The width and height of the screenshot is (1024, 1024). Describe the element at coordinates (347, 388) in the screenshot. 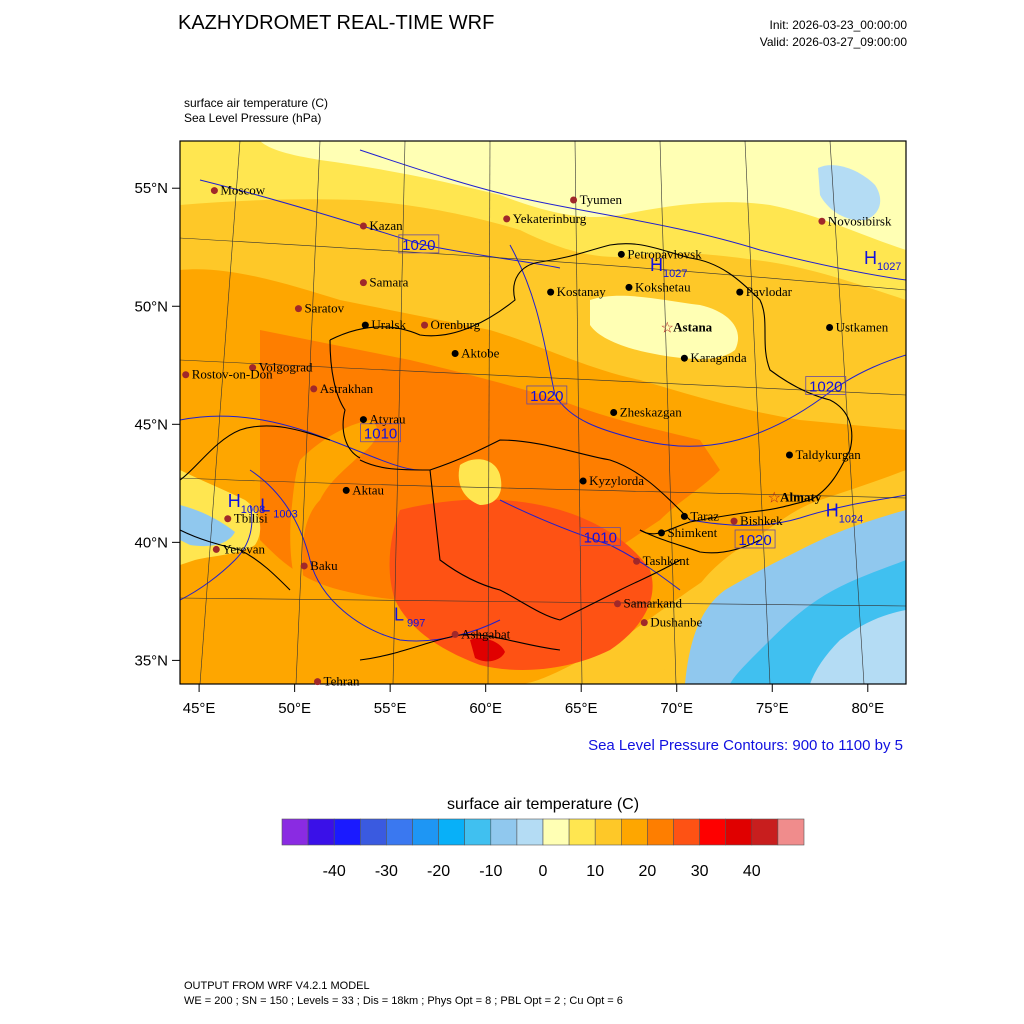

I see `city-label: Astrakhan` at that location.